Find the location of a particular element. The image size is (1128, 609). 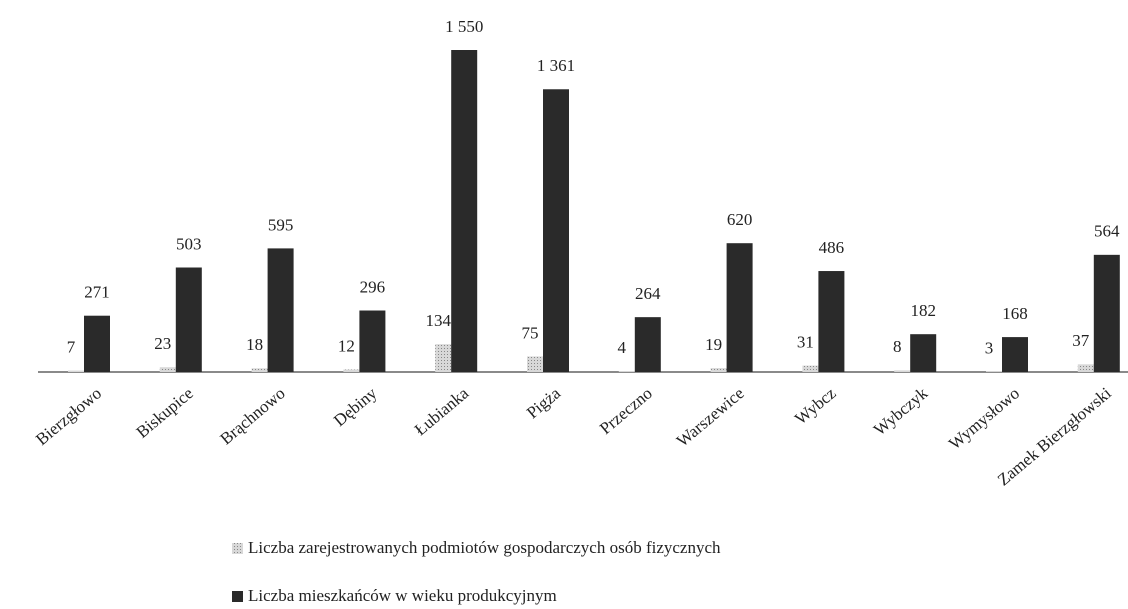

x-tick-label: Wymysłowo is located at coordinates (984, 419).